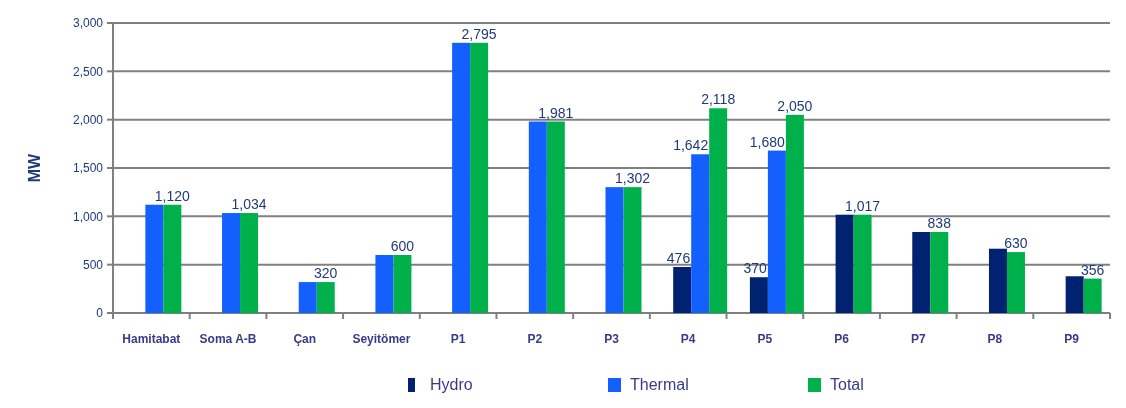 This screenshot has height=408, width=1126. I want to click on data-label: 1,017, so click(863, 205).